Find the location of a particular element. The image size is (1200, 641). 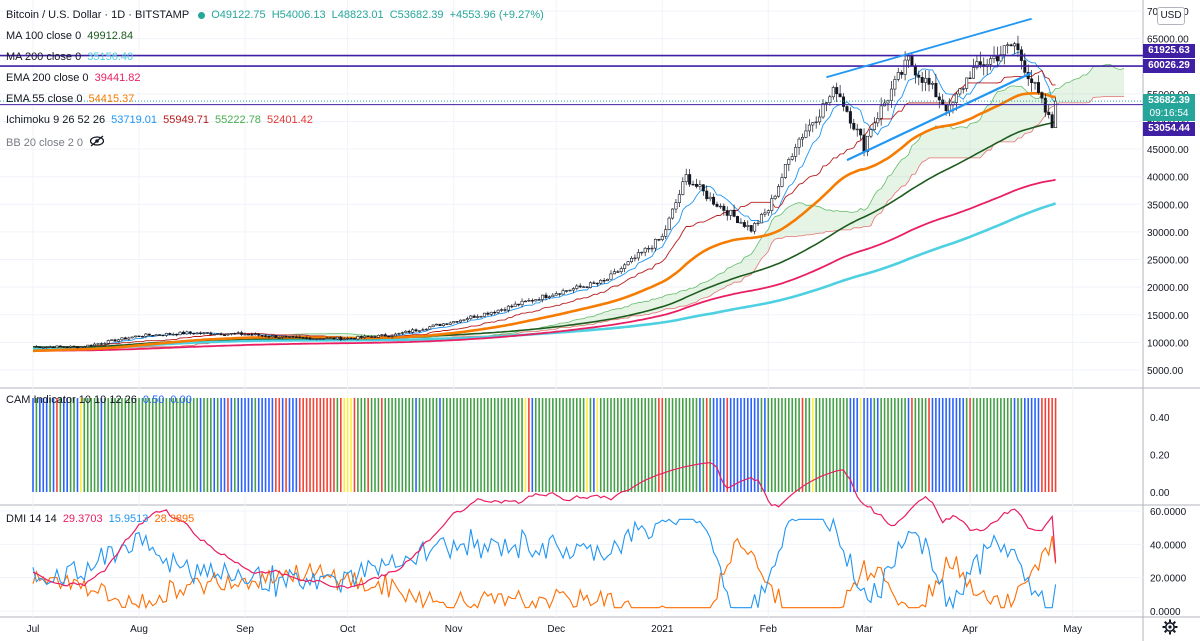

y-tick-label: 20000.00 is located at coordinates (1168, 288).